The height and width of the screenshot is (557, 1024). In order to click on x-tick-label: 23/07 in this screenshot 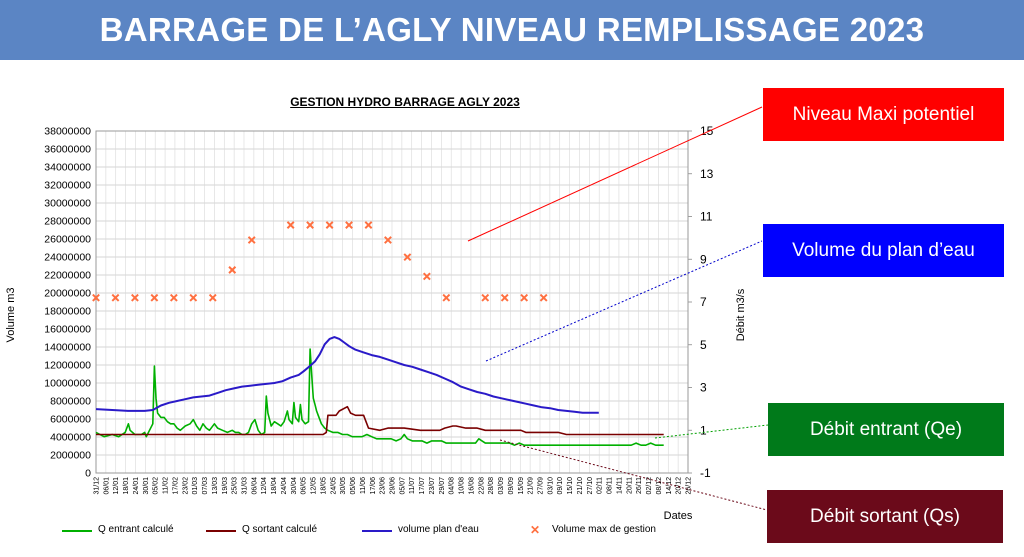, I will do `click(432, 486)`.